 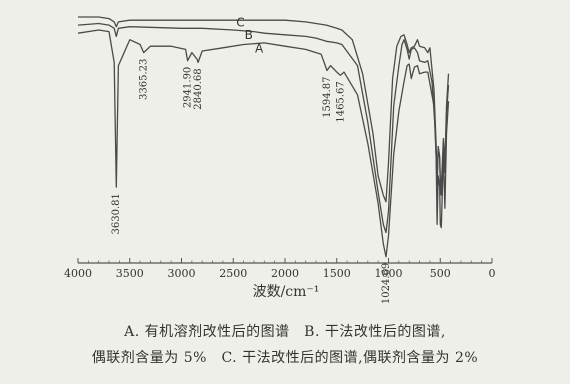 I want to click on x-tick-label-1500: 1500, so click(x=337, y=273).